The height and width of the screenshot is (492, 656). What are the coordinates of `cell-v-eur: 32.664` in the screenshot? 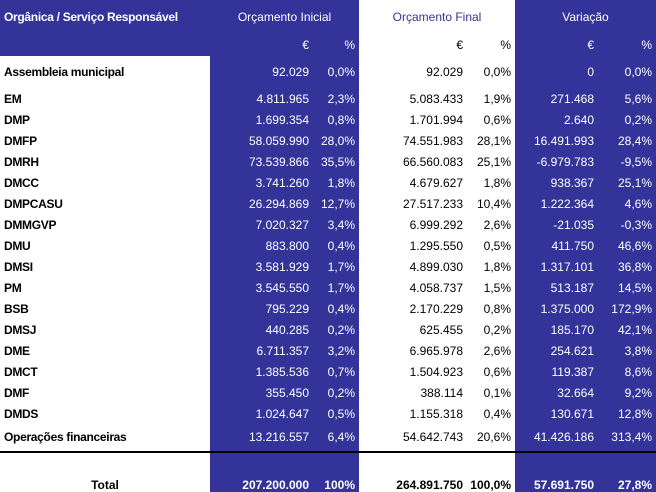 It's located at (556, 392).